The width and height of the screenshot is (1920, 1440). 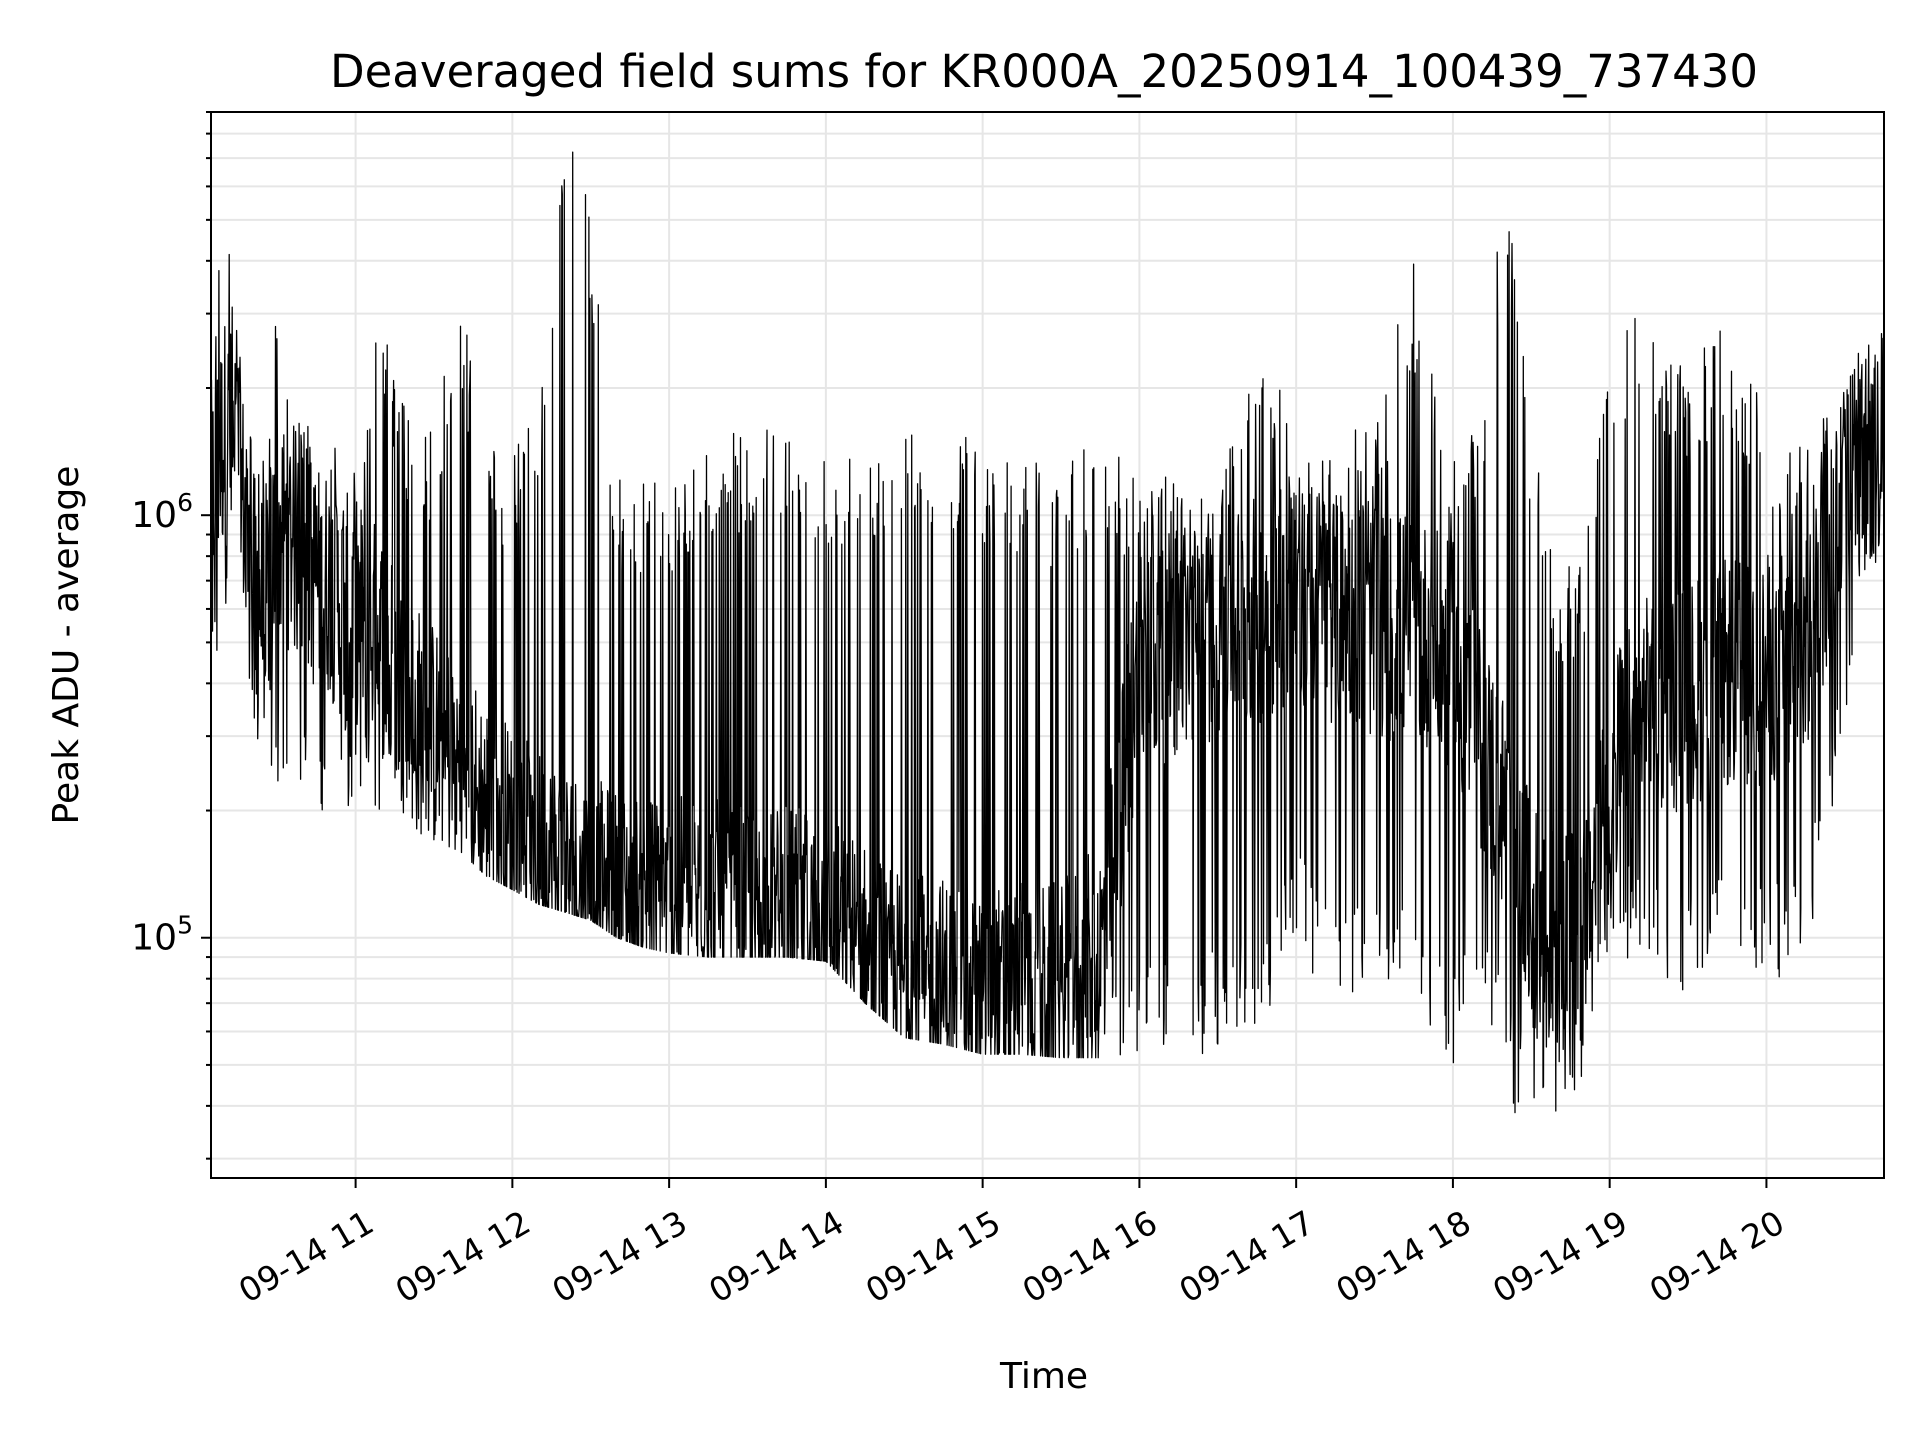 I want to click on y-axis-label: Peak ADU - average, so click(x=66, y=645).